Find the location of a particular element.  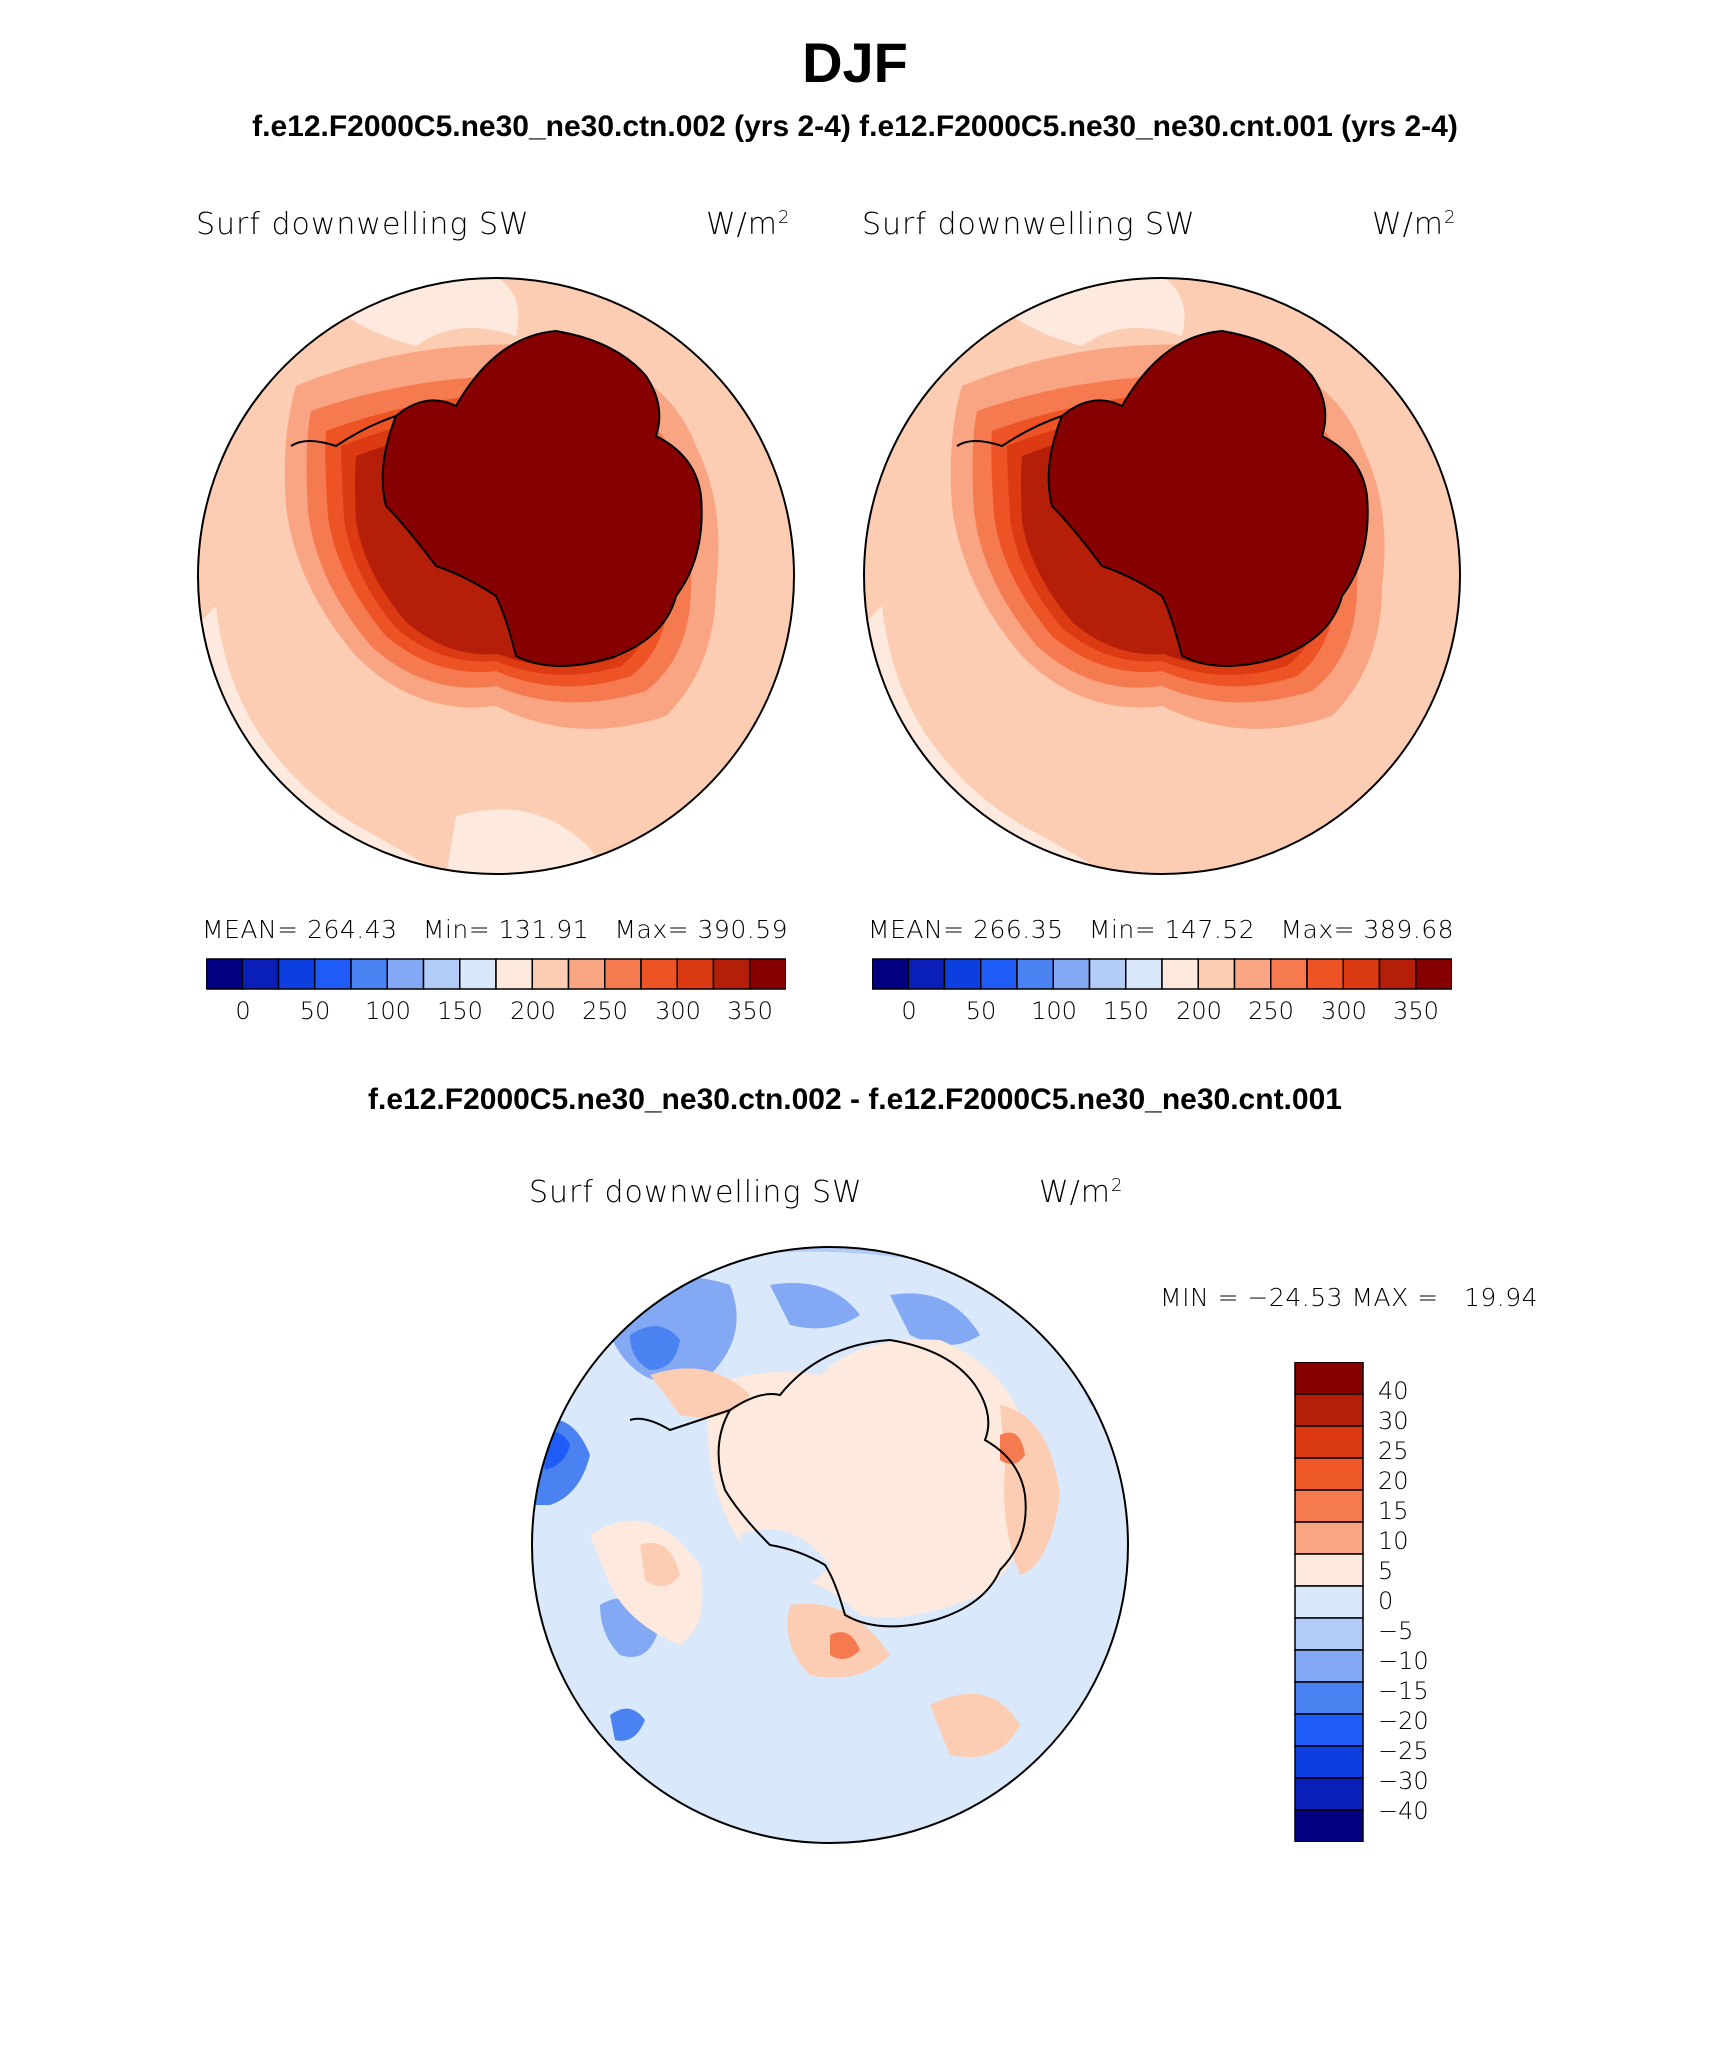

panel1-antarctica-core is located at coordinates (542, 498).